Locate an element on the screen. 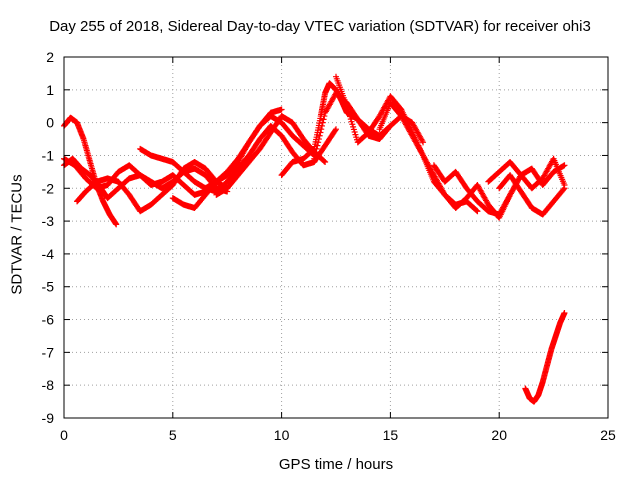 The height and width of the screenshot is (480, 640). series-sat-e is located at coordinates (194, 170).